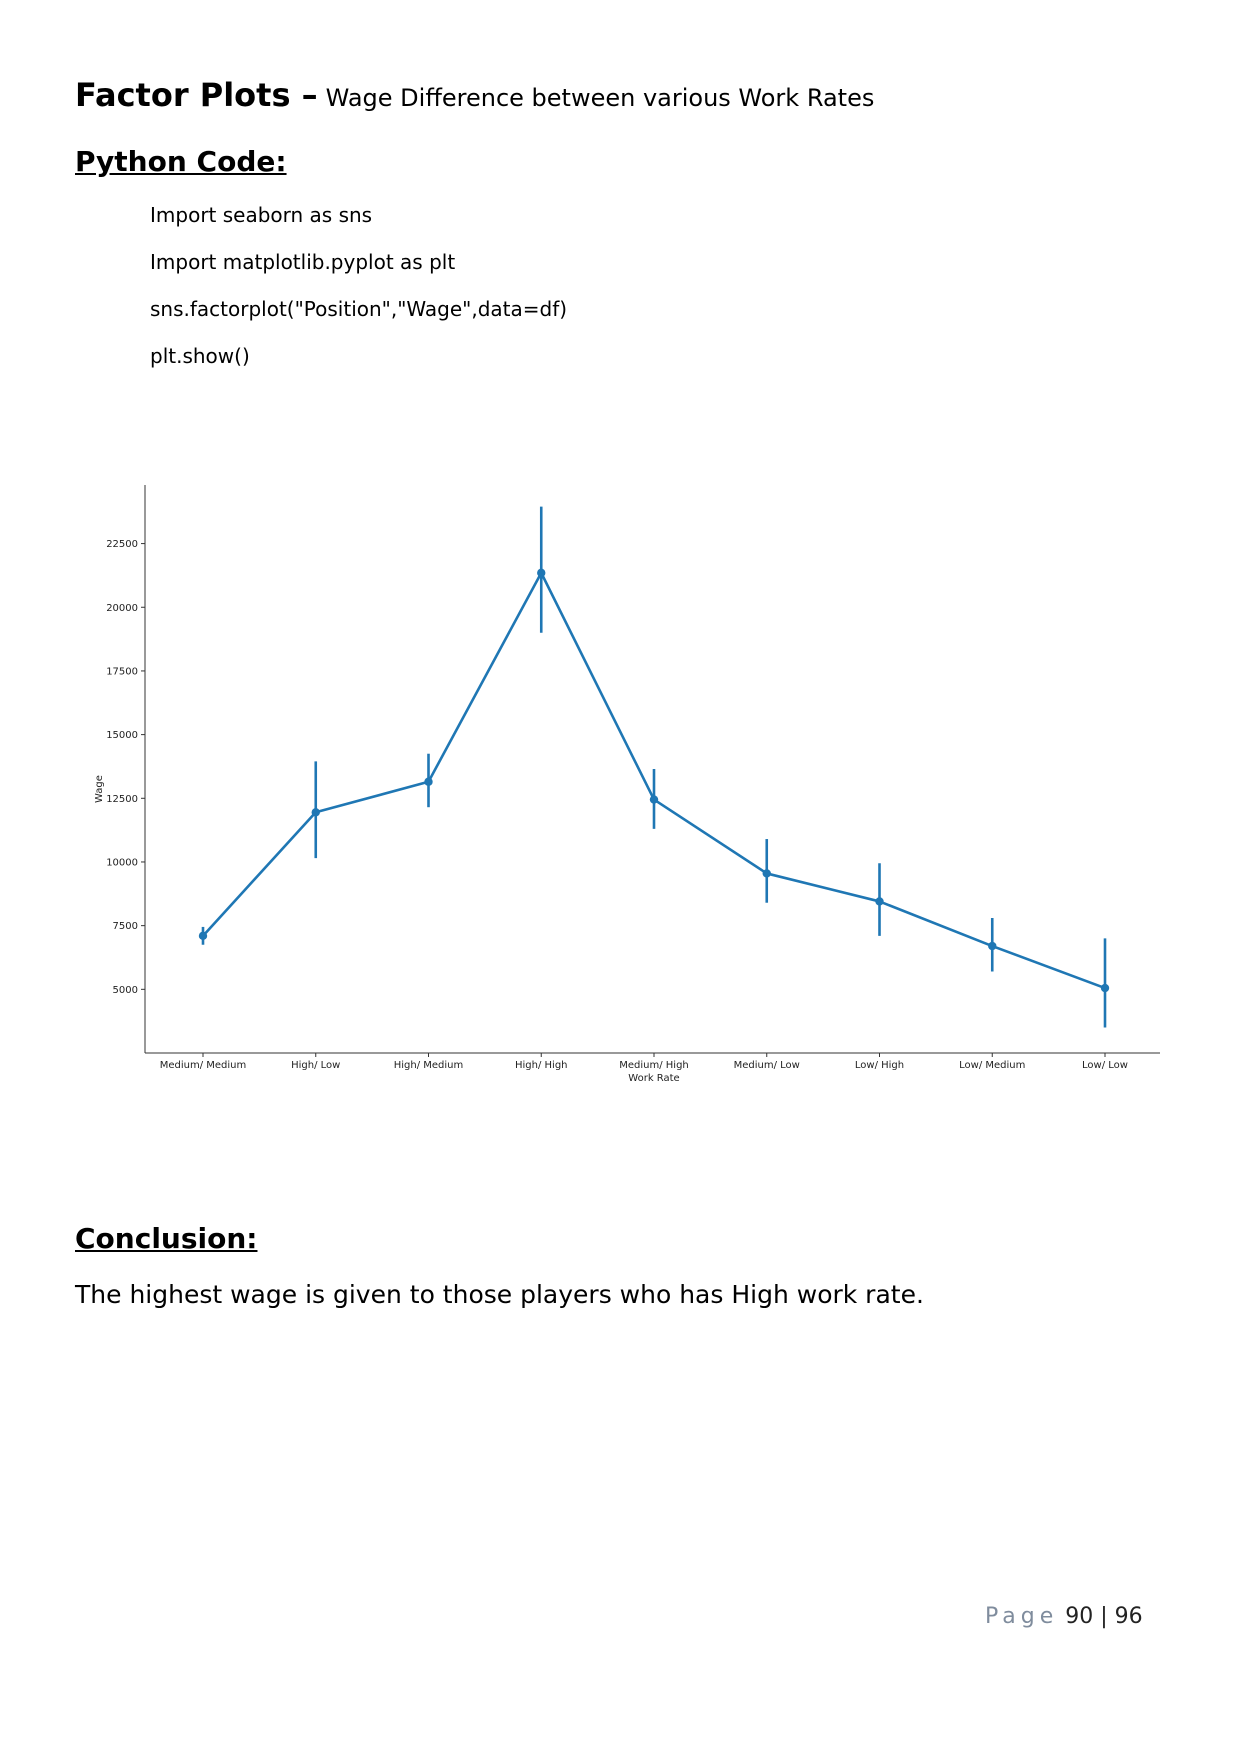  What do you see at coordinates (203, 1065) in the screenshot?
I see `x-tick-label: Medium/ Medium` at bounding box center [203, 1065].